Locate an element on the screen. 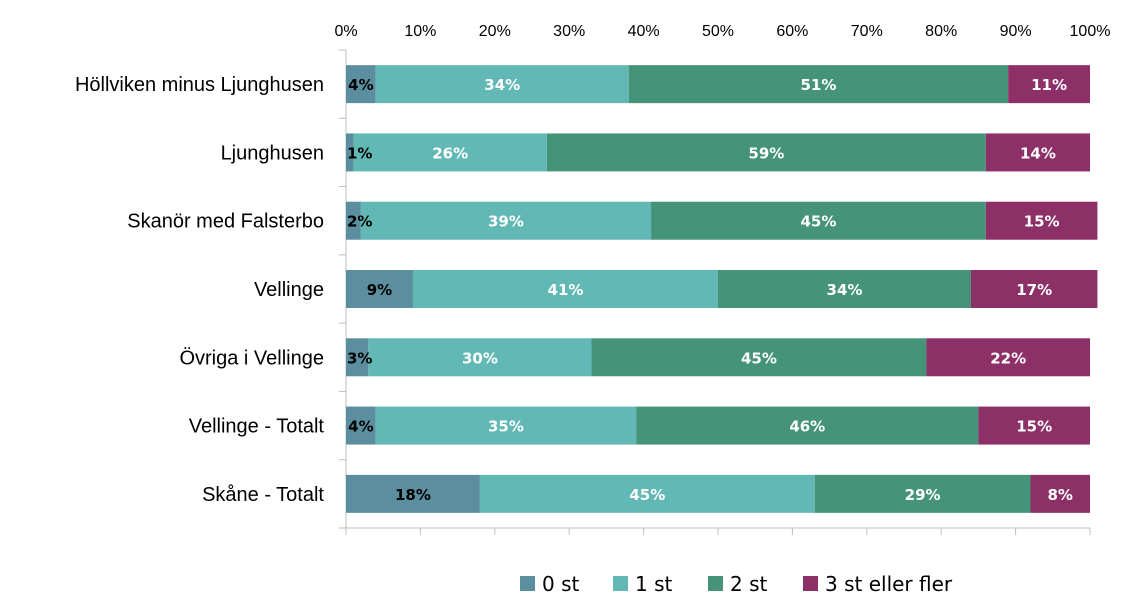 The width and height of the screenshot is (1121, 606). data-label: 9% is located at coordinates (379, 290).